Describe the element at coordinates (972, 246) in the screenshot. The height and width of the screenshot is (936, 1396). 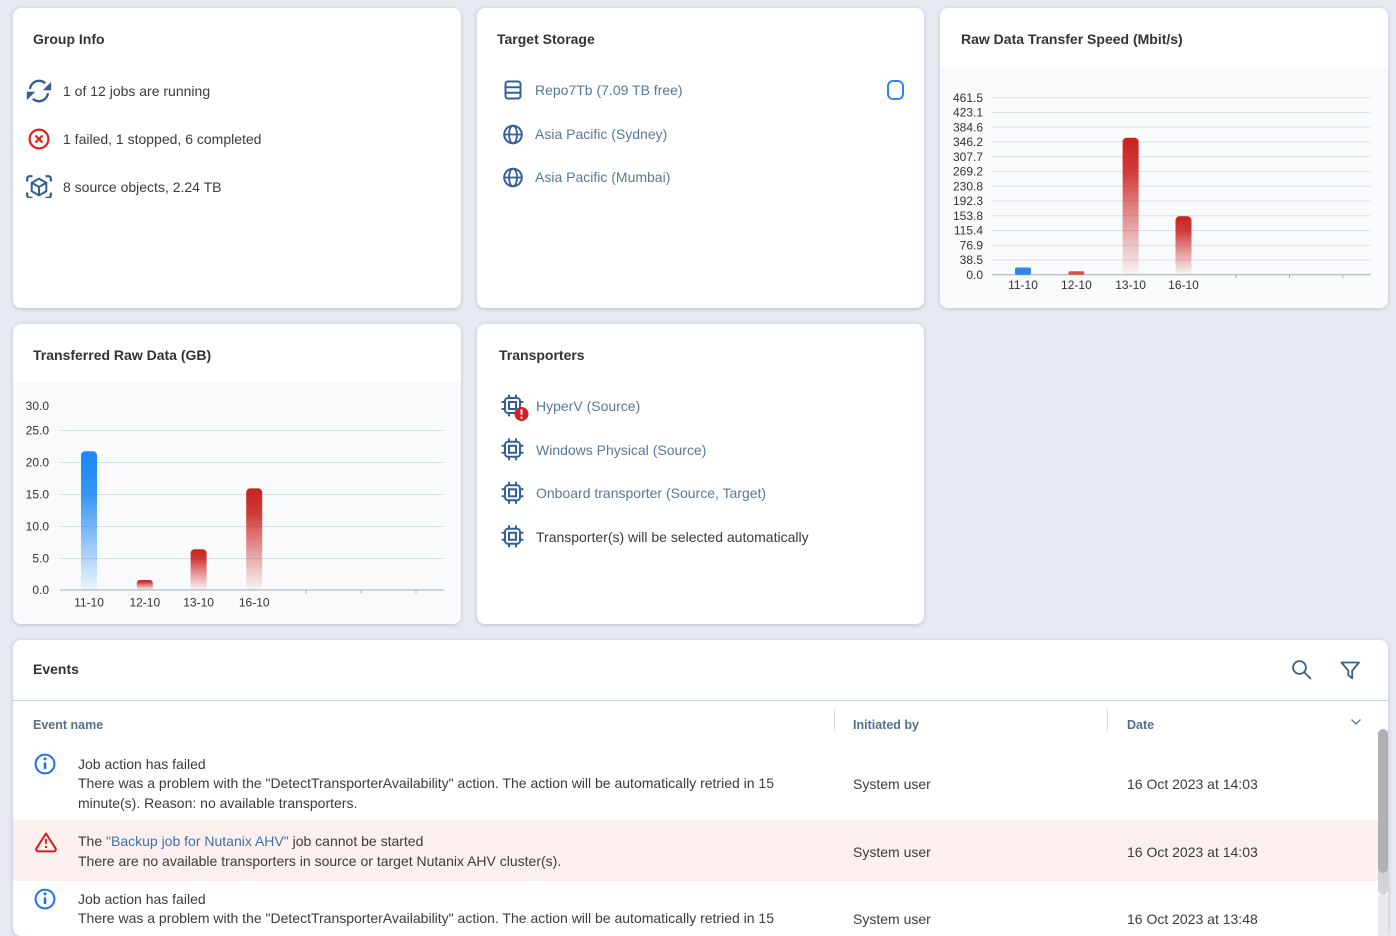
I see `svg-text: 76.9` at that location.